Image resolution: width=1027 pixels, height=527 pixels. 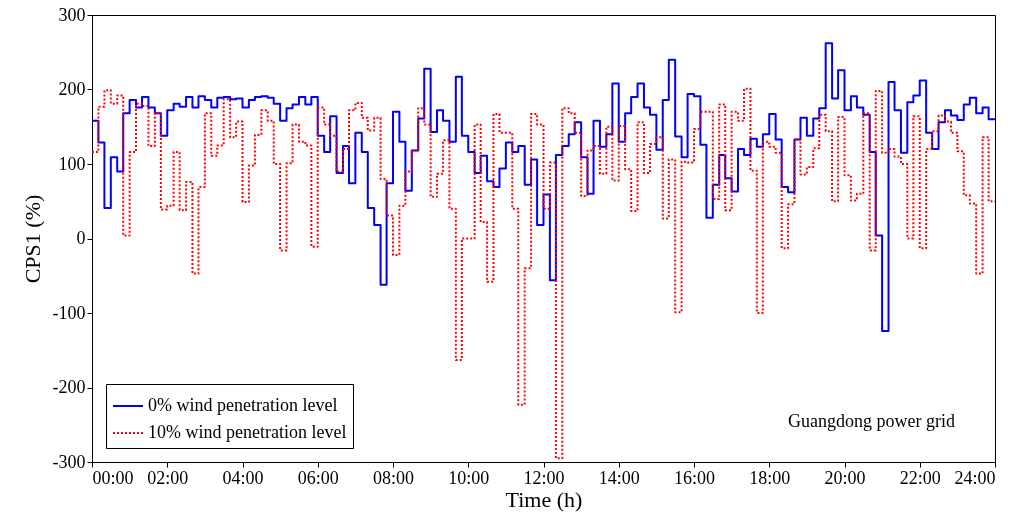 I want to click on x-tick-label: 24:00, so click(x=975, y=477).